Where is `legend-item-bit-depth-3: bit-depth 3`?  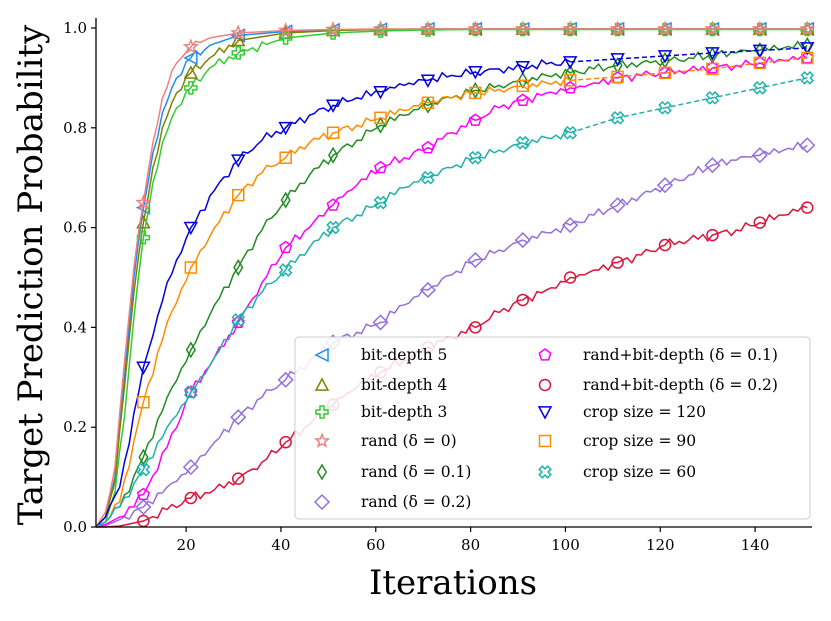
legend-item-bit-depth-3: bit-depth 3 is located at coordinates (381, 412).